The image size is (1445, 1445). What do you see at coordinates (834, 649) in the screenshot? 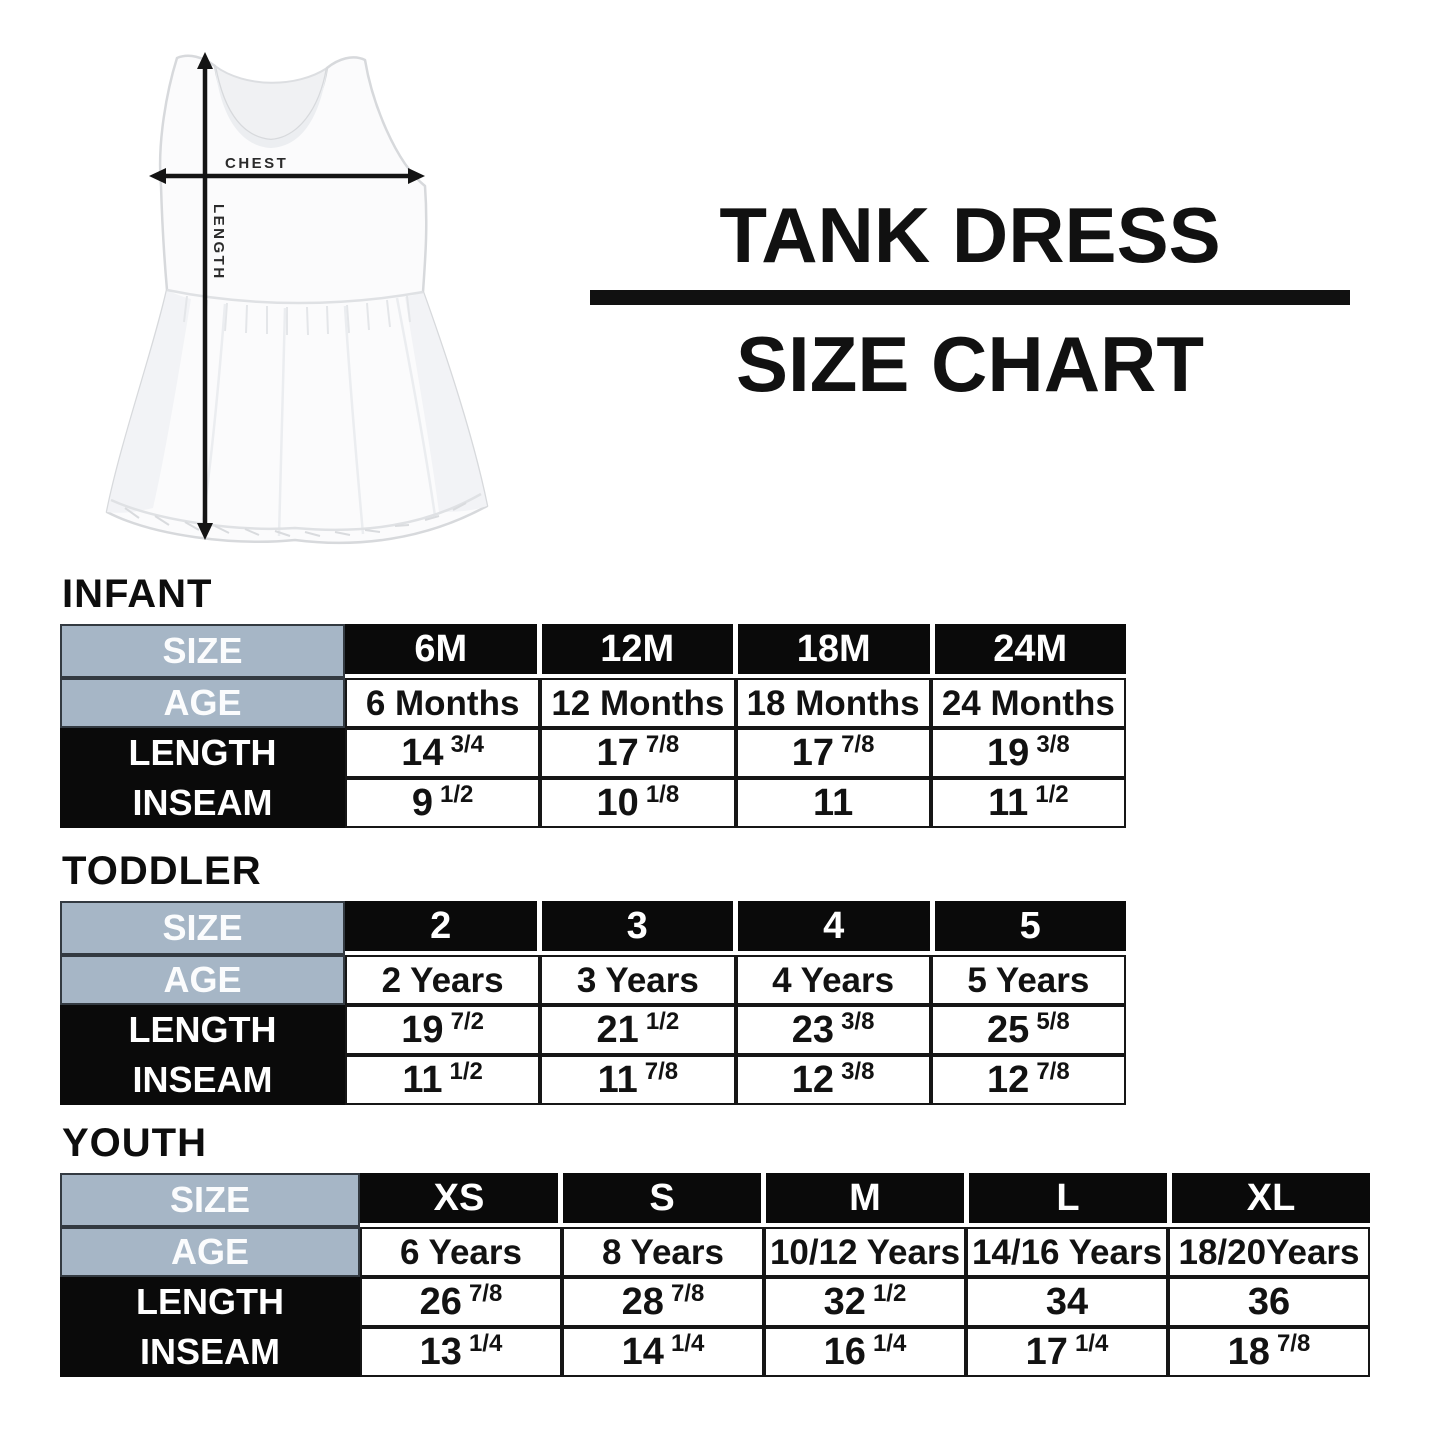
I see `size-value-cell: 18M` at bounding box center [834, 649].